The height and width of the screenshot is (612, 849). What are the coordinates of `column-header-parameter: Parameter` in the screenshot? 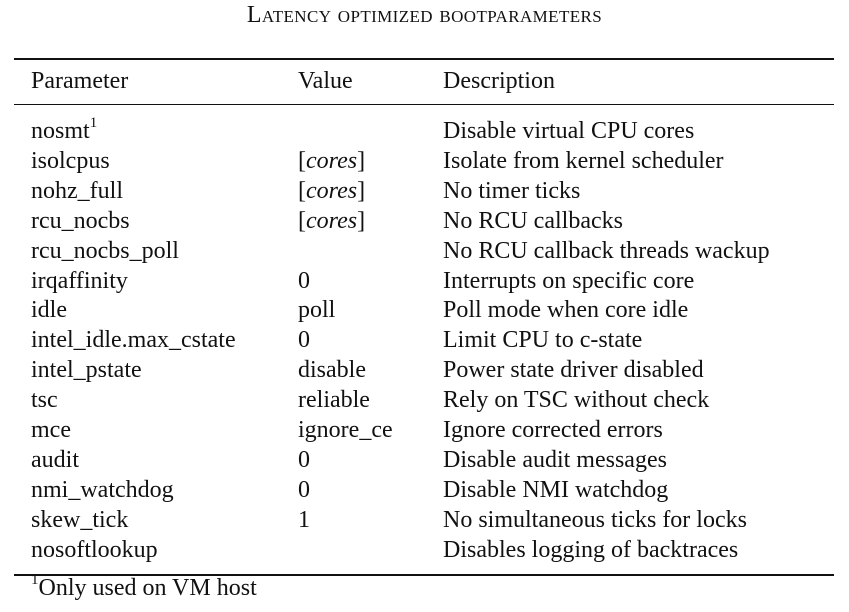 It's located at (80, 81).